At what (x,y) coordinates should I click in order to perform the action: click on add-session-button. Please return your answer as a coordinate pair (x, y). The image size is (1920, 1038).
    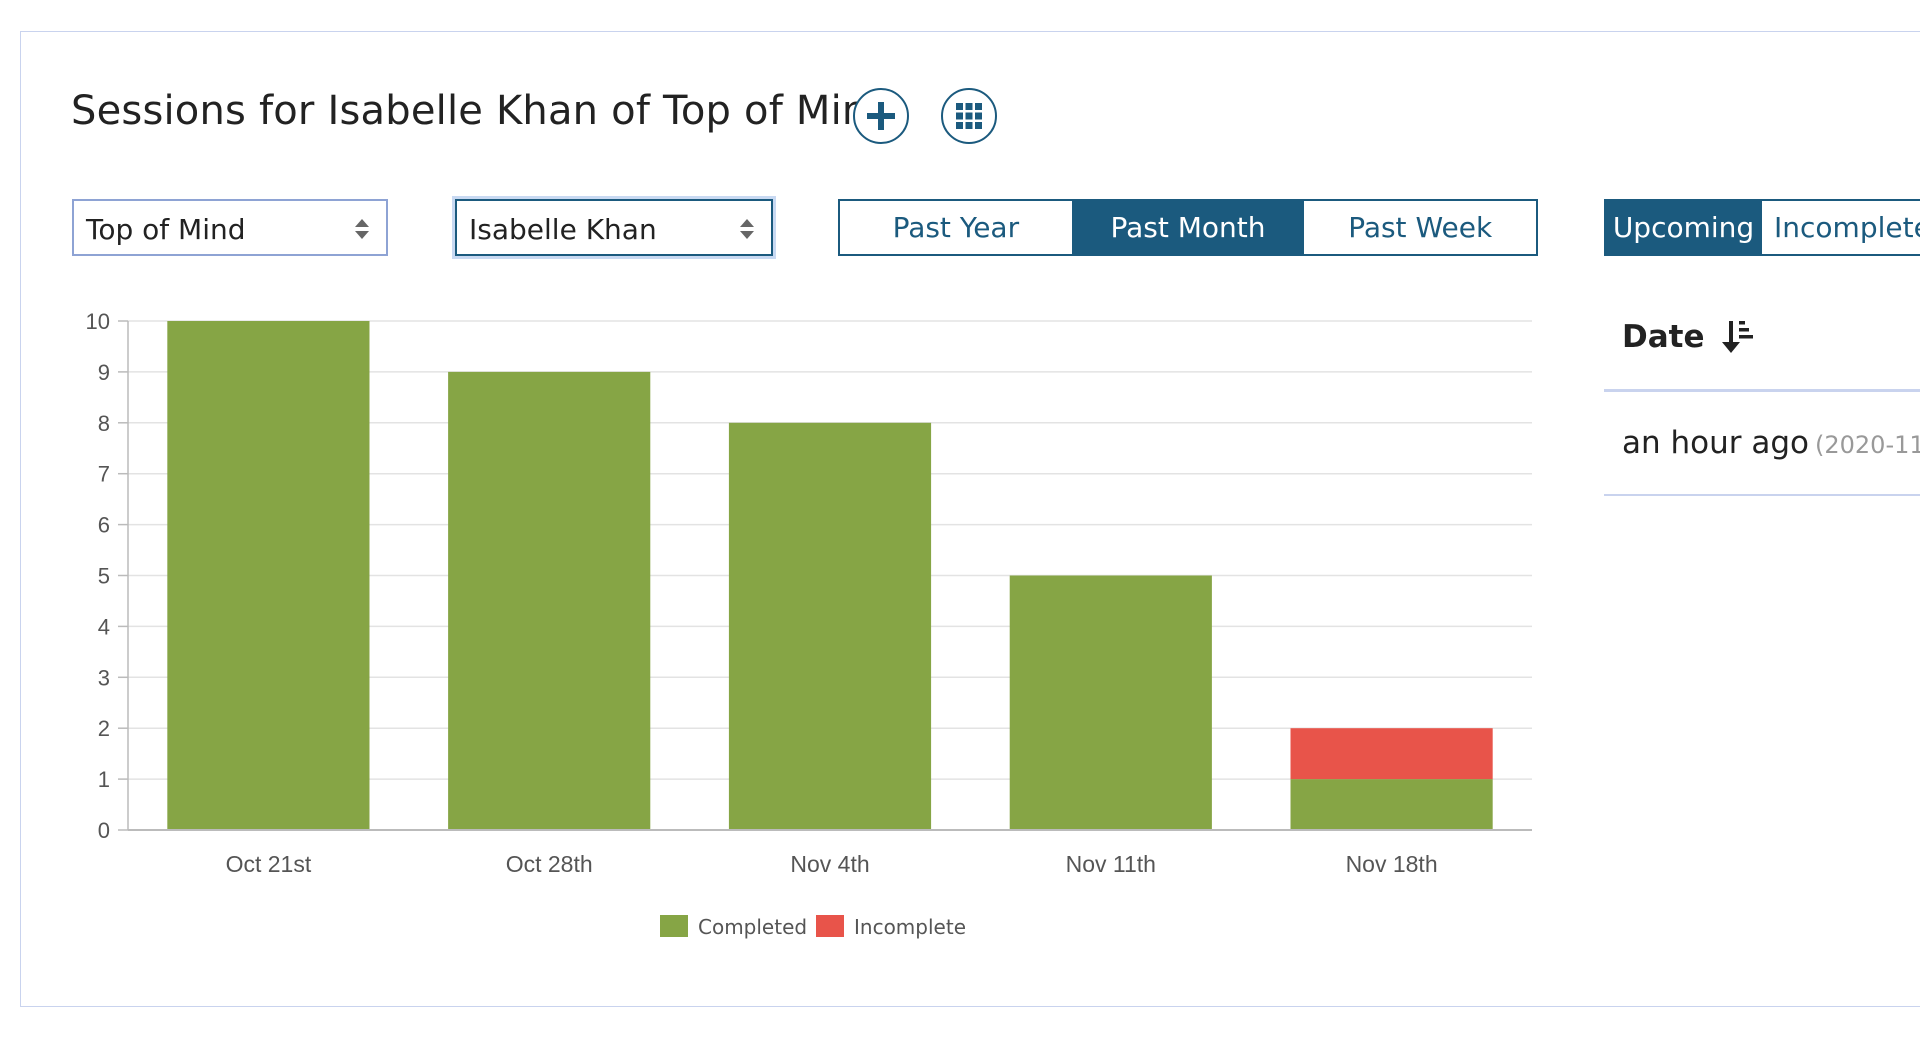
    Looking at the image, I should click on (881, 116).